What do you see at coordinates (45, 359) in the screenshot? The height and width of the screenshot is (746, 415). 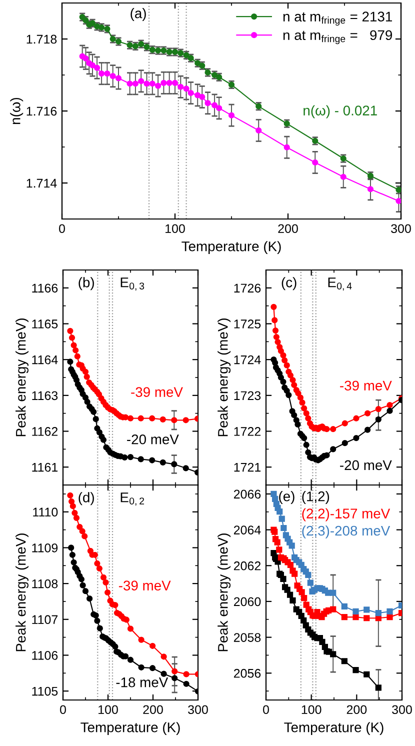 I see `y-tick-label: 1164` at bounding box center [45, 359].